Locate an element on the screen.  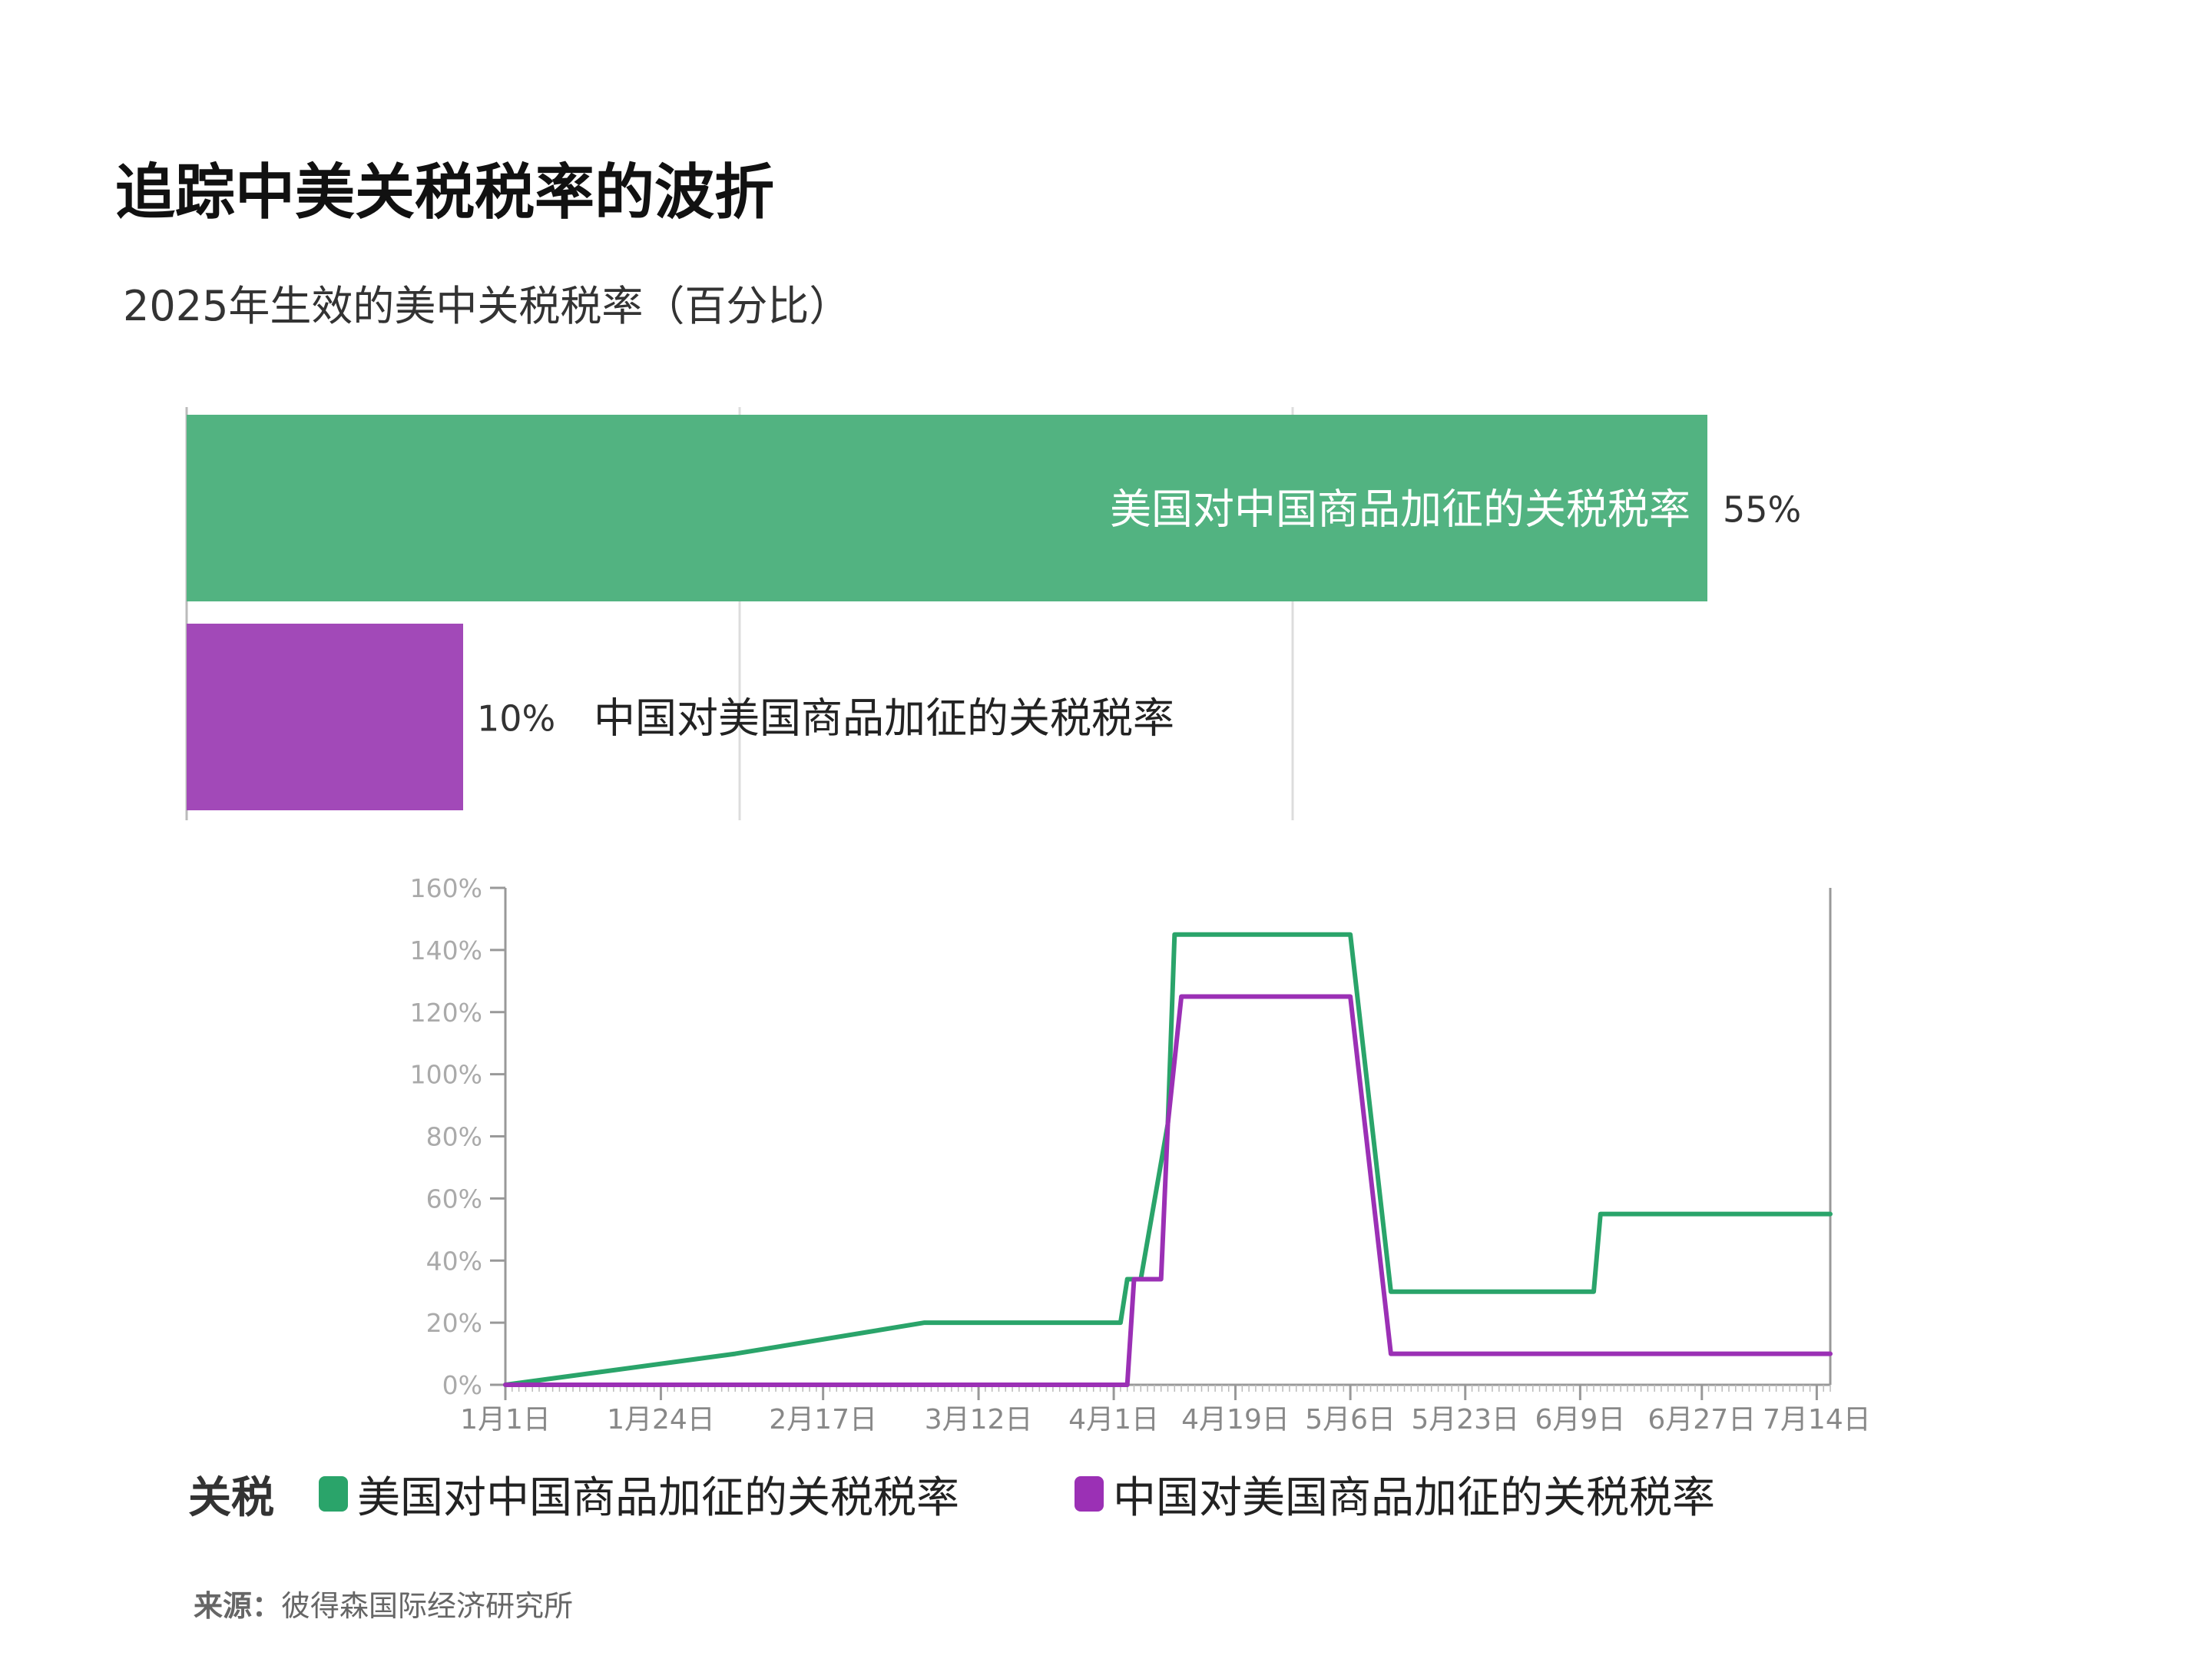
y-tick-label: 100% is located at coordinates (446, 1075).